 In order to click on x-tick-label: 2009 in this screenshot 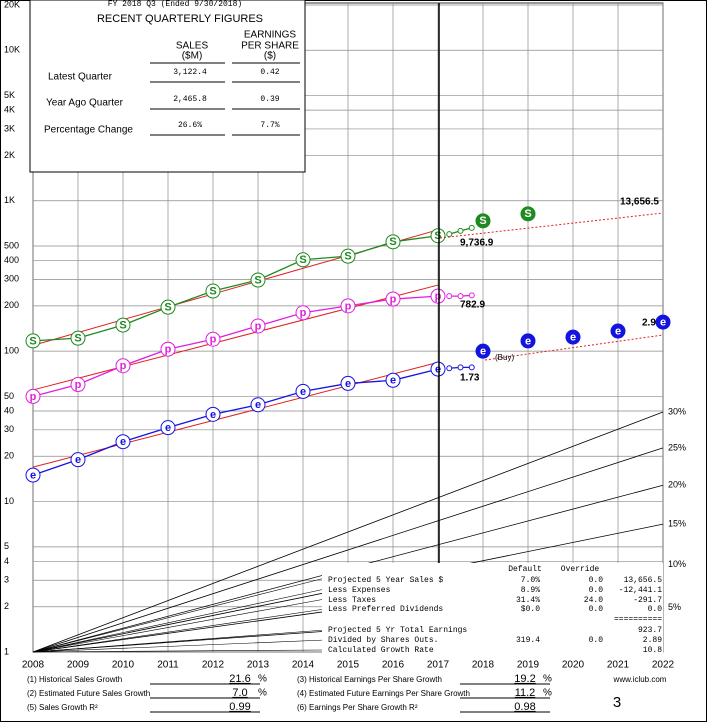, I will do `click(78, 665)`.